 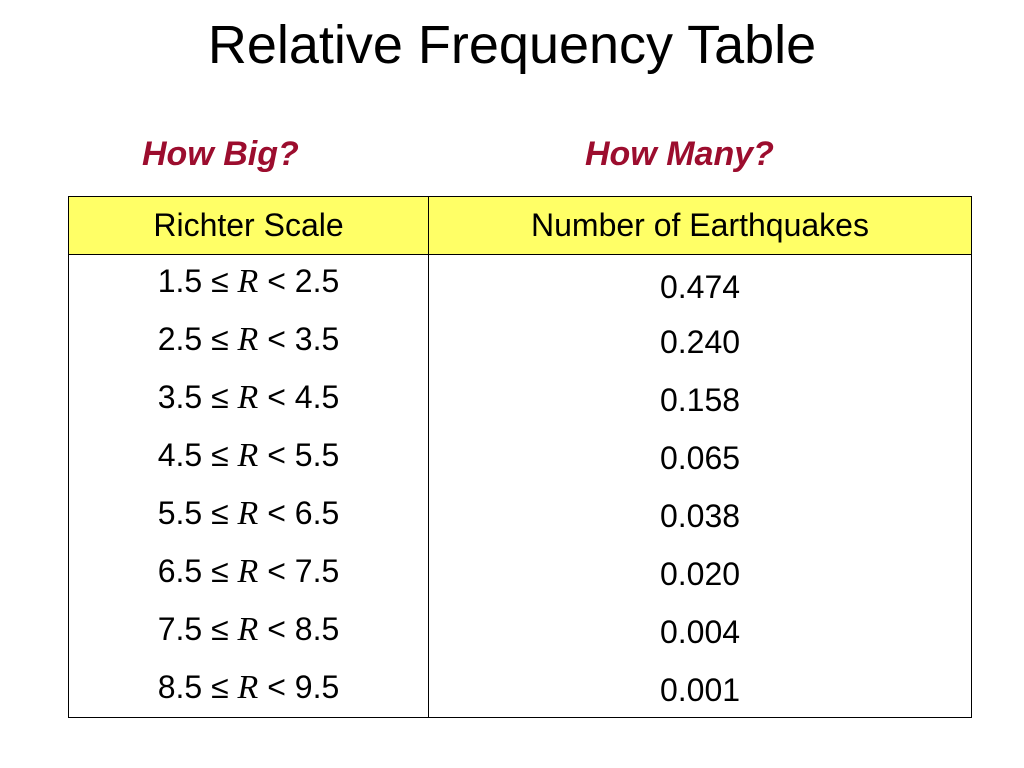 I want to click on table-row: 7.5 ≤ R < 8.5 0.004, so click(x=520, y=632).